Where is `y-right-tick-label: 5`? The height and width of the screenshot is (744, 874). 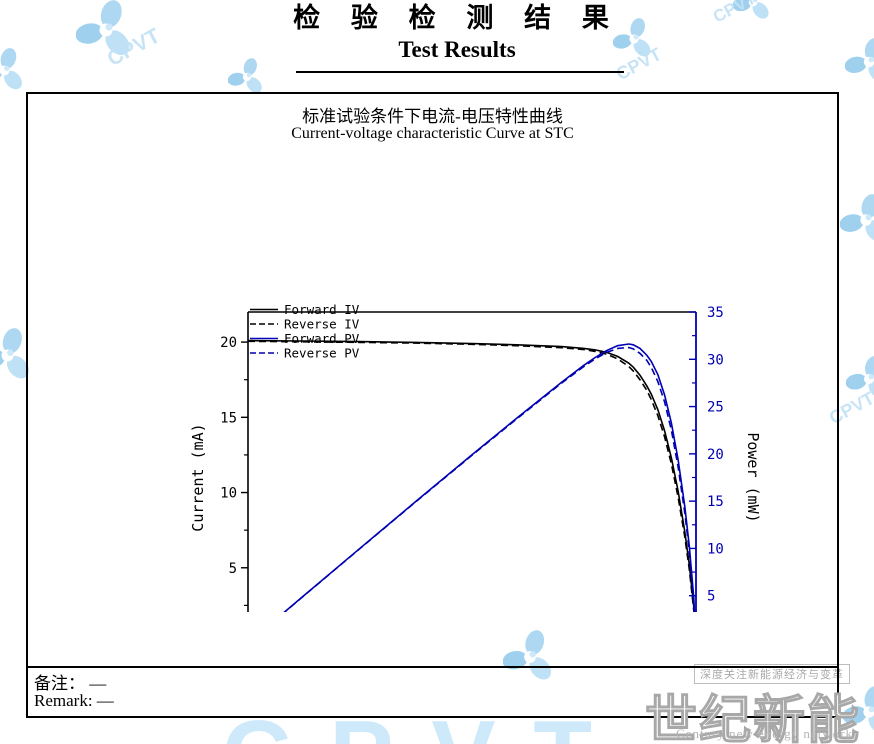
y-right-tick-label: 5 is located at coordinates (711, 597).